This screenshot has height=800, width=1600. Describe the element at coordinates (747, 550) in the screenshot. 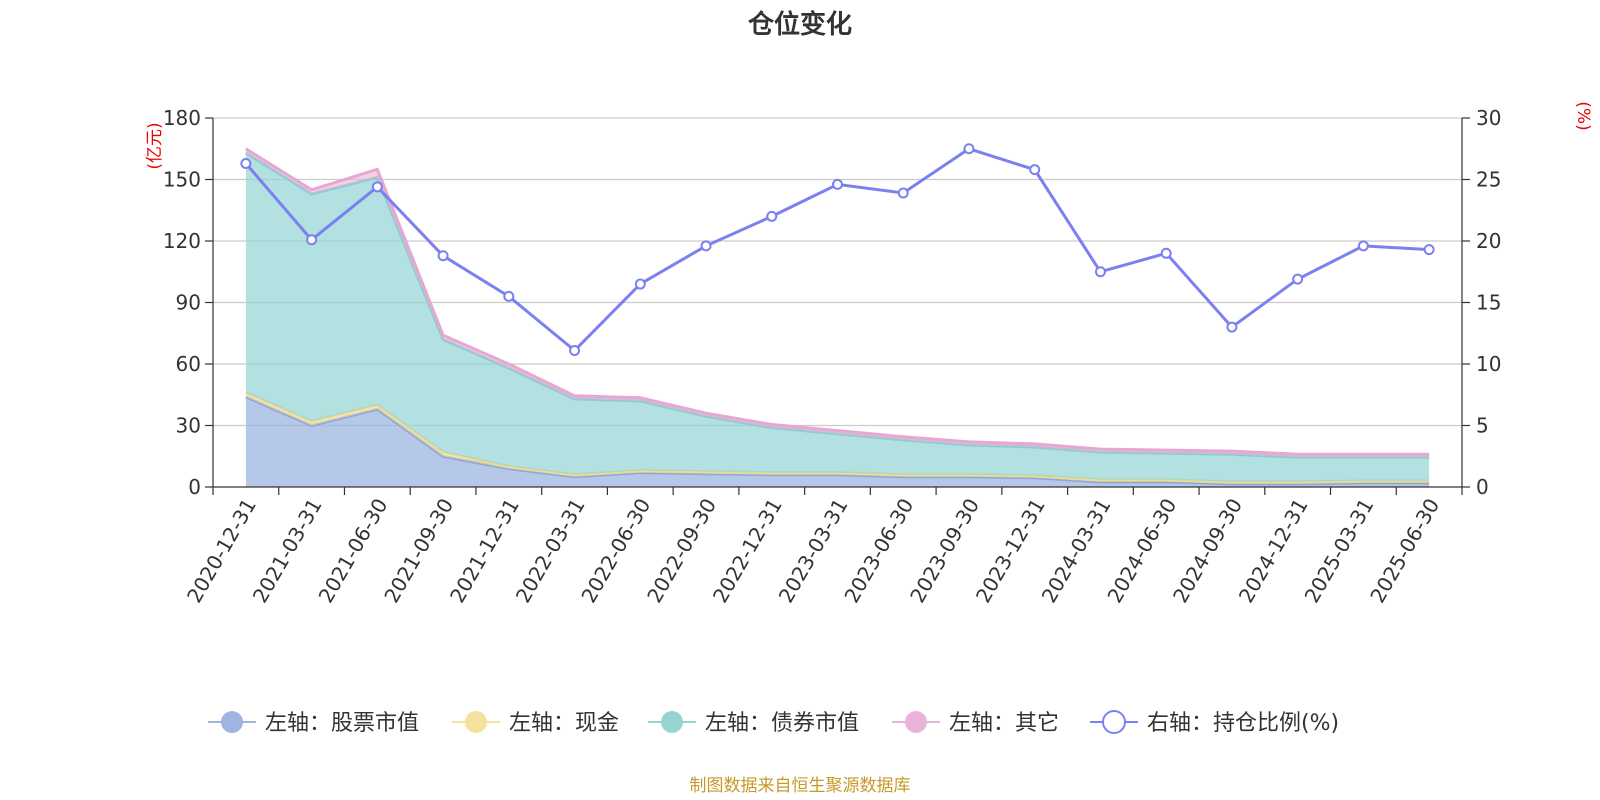

I see `x-axis-tick-label: 2022-12-31` at that location.